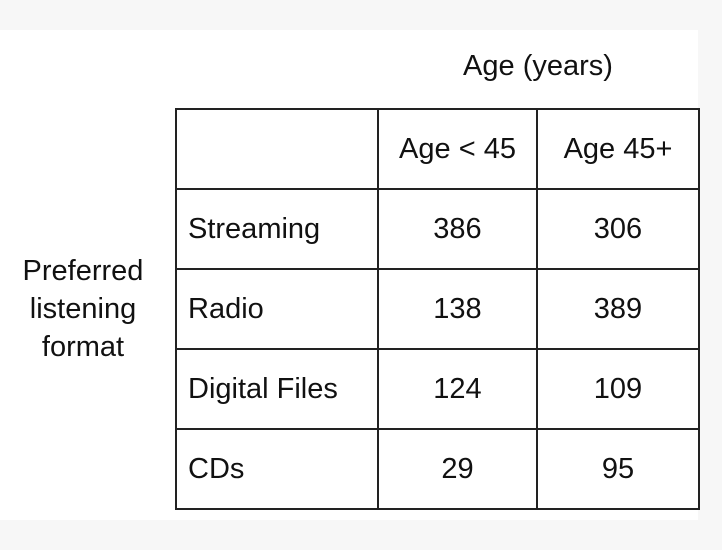 The image size is (722, 550). What do you see at coordinates (618, 149) in the screenshot?
I see `column-header: Age 45+` at bounding box center [618, 149].